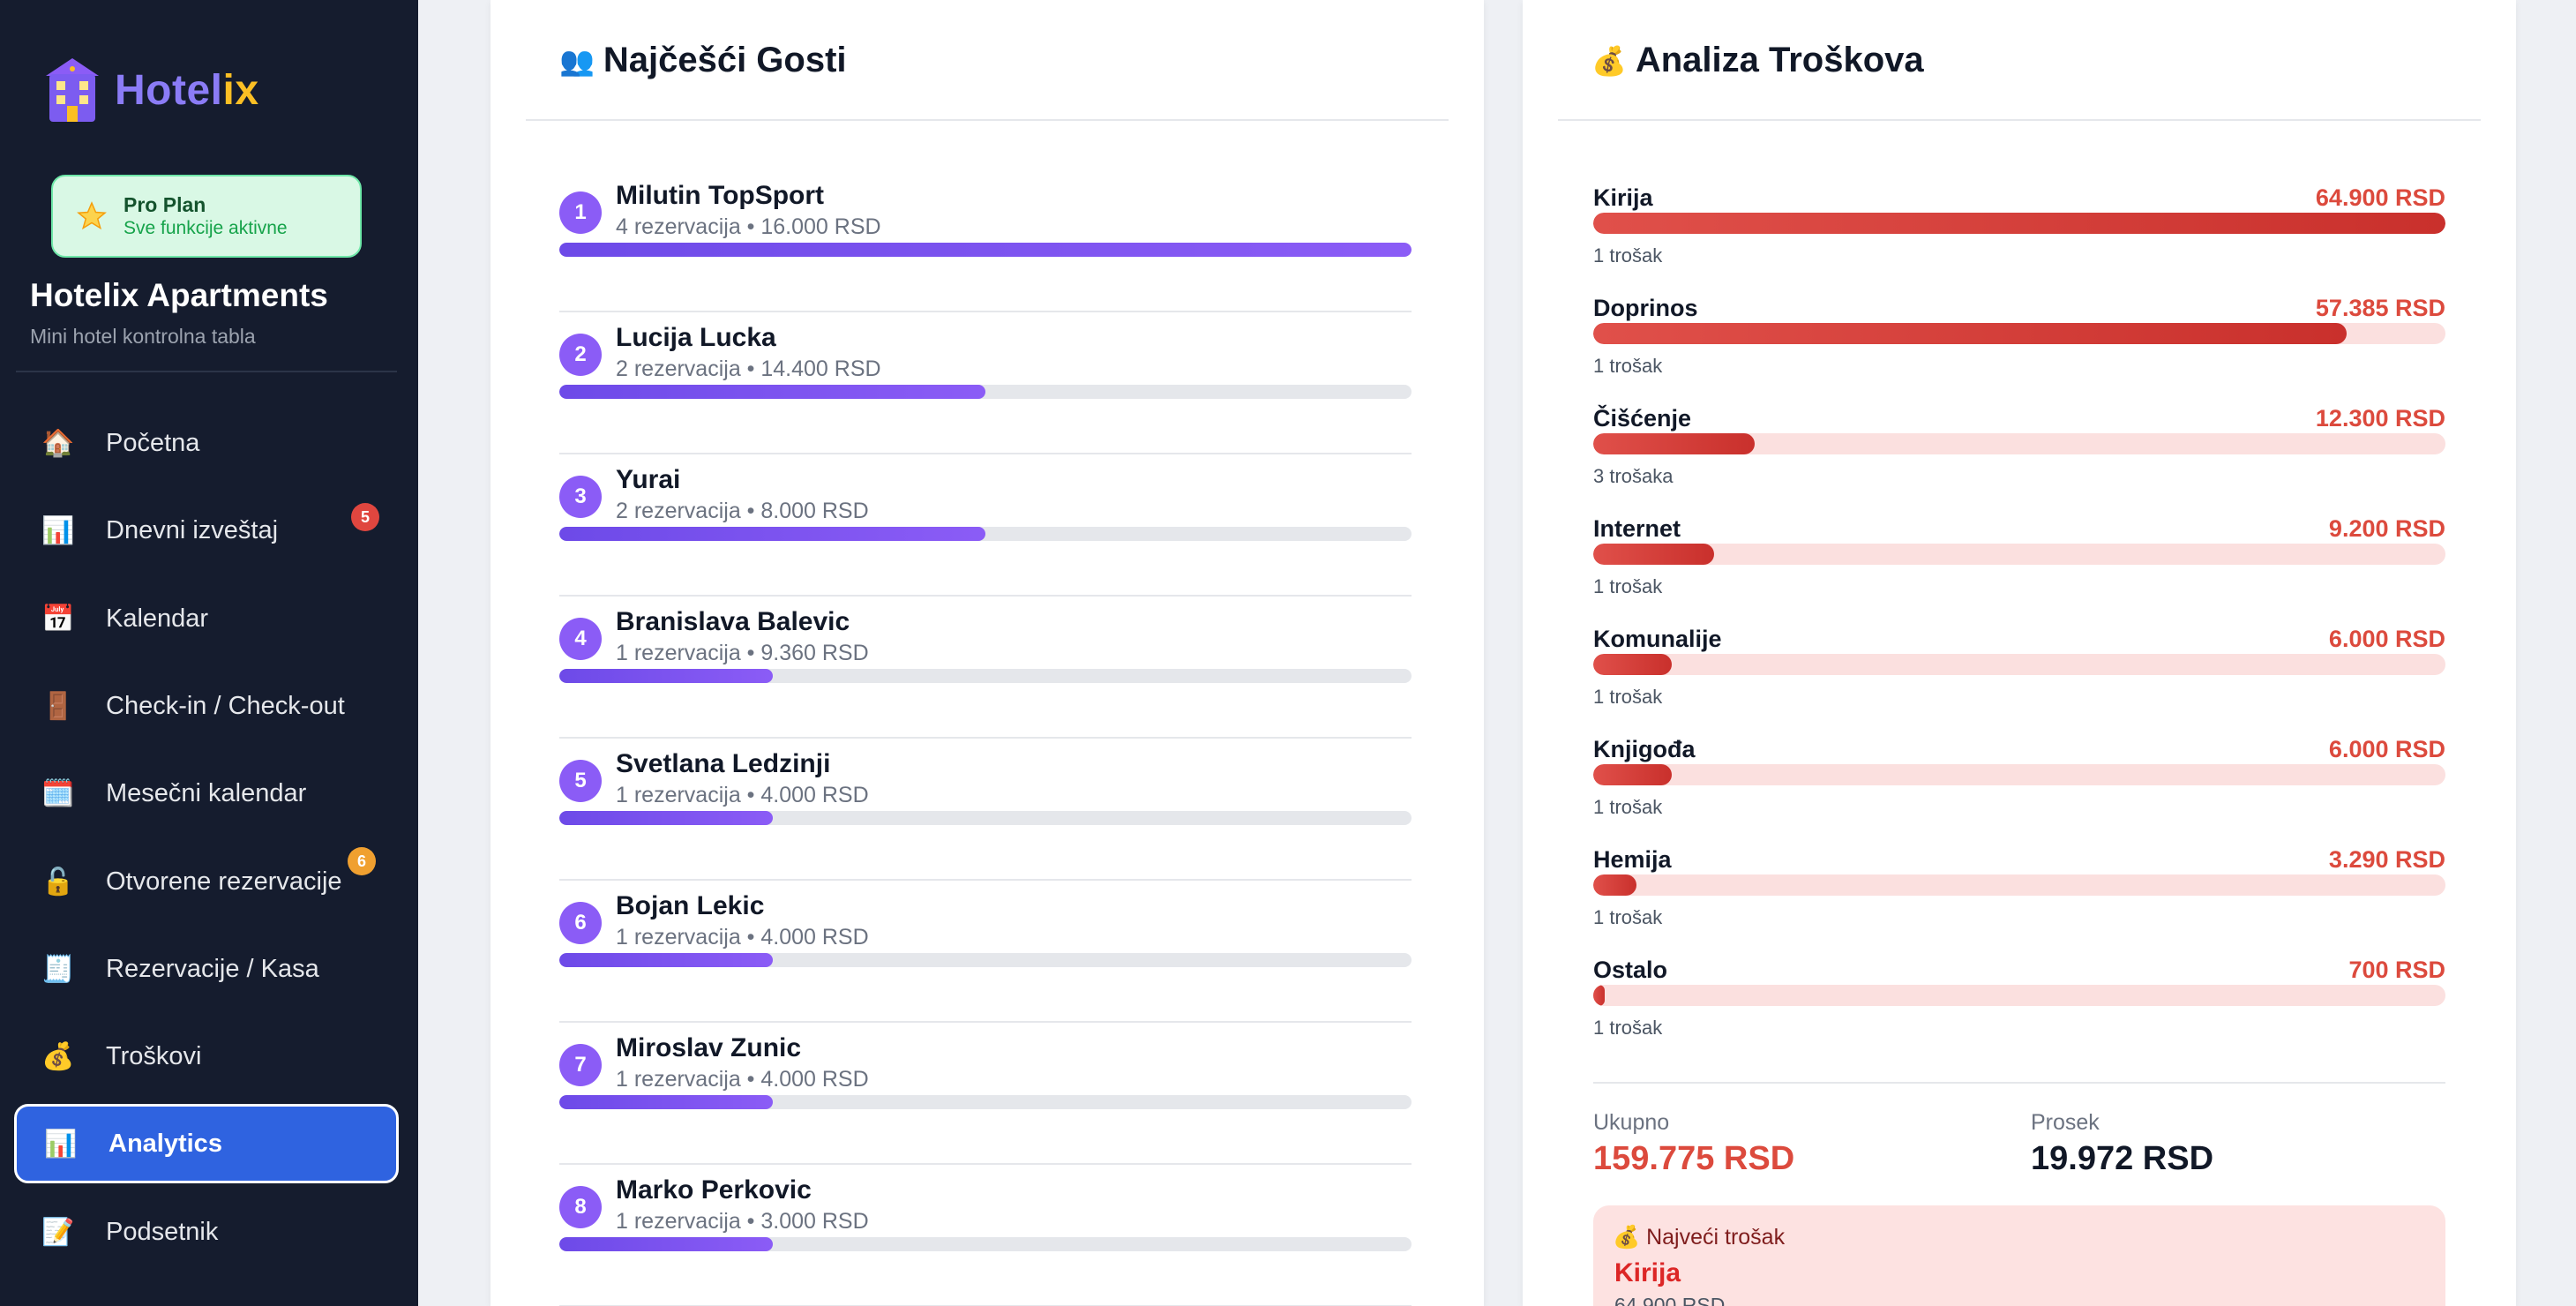  Describe the element at coordinates (2397, 970) in the screenshot. I see `cost-amount: 700 RSD` at that location.